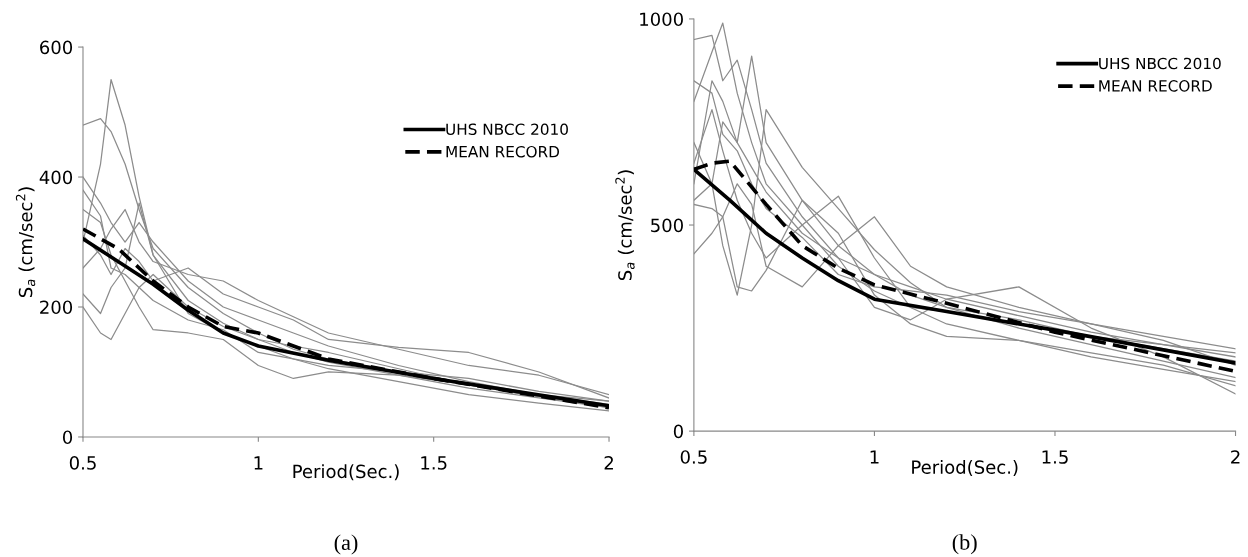  Describe the element at coordinates (56, 177) in the screenshot. I see `y-tick-label: 400` at that location.